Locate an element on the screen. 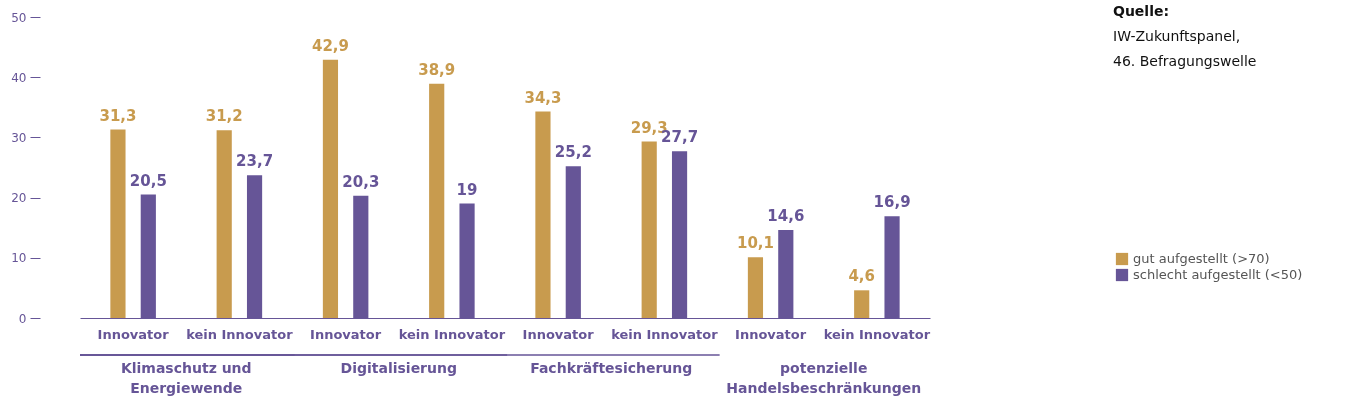  data-label: 14,6 is located at coordinates (786, 216).